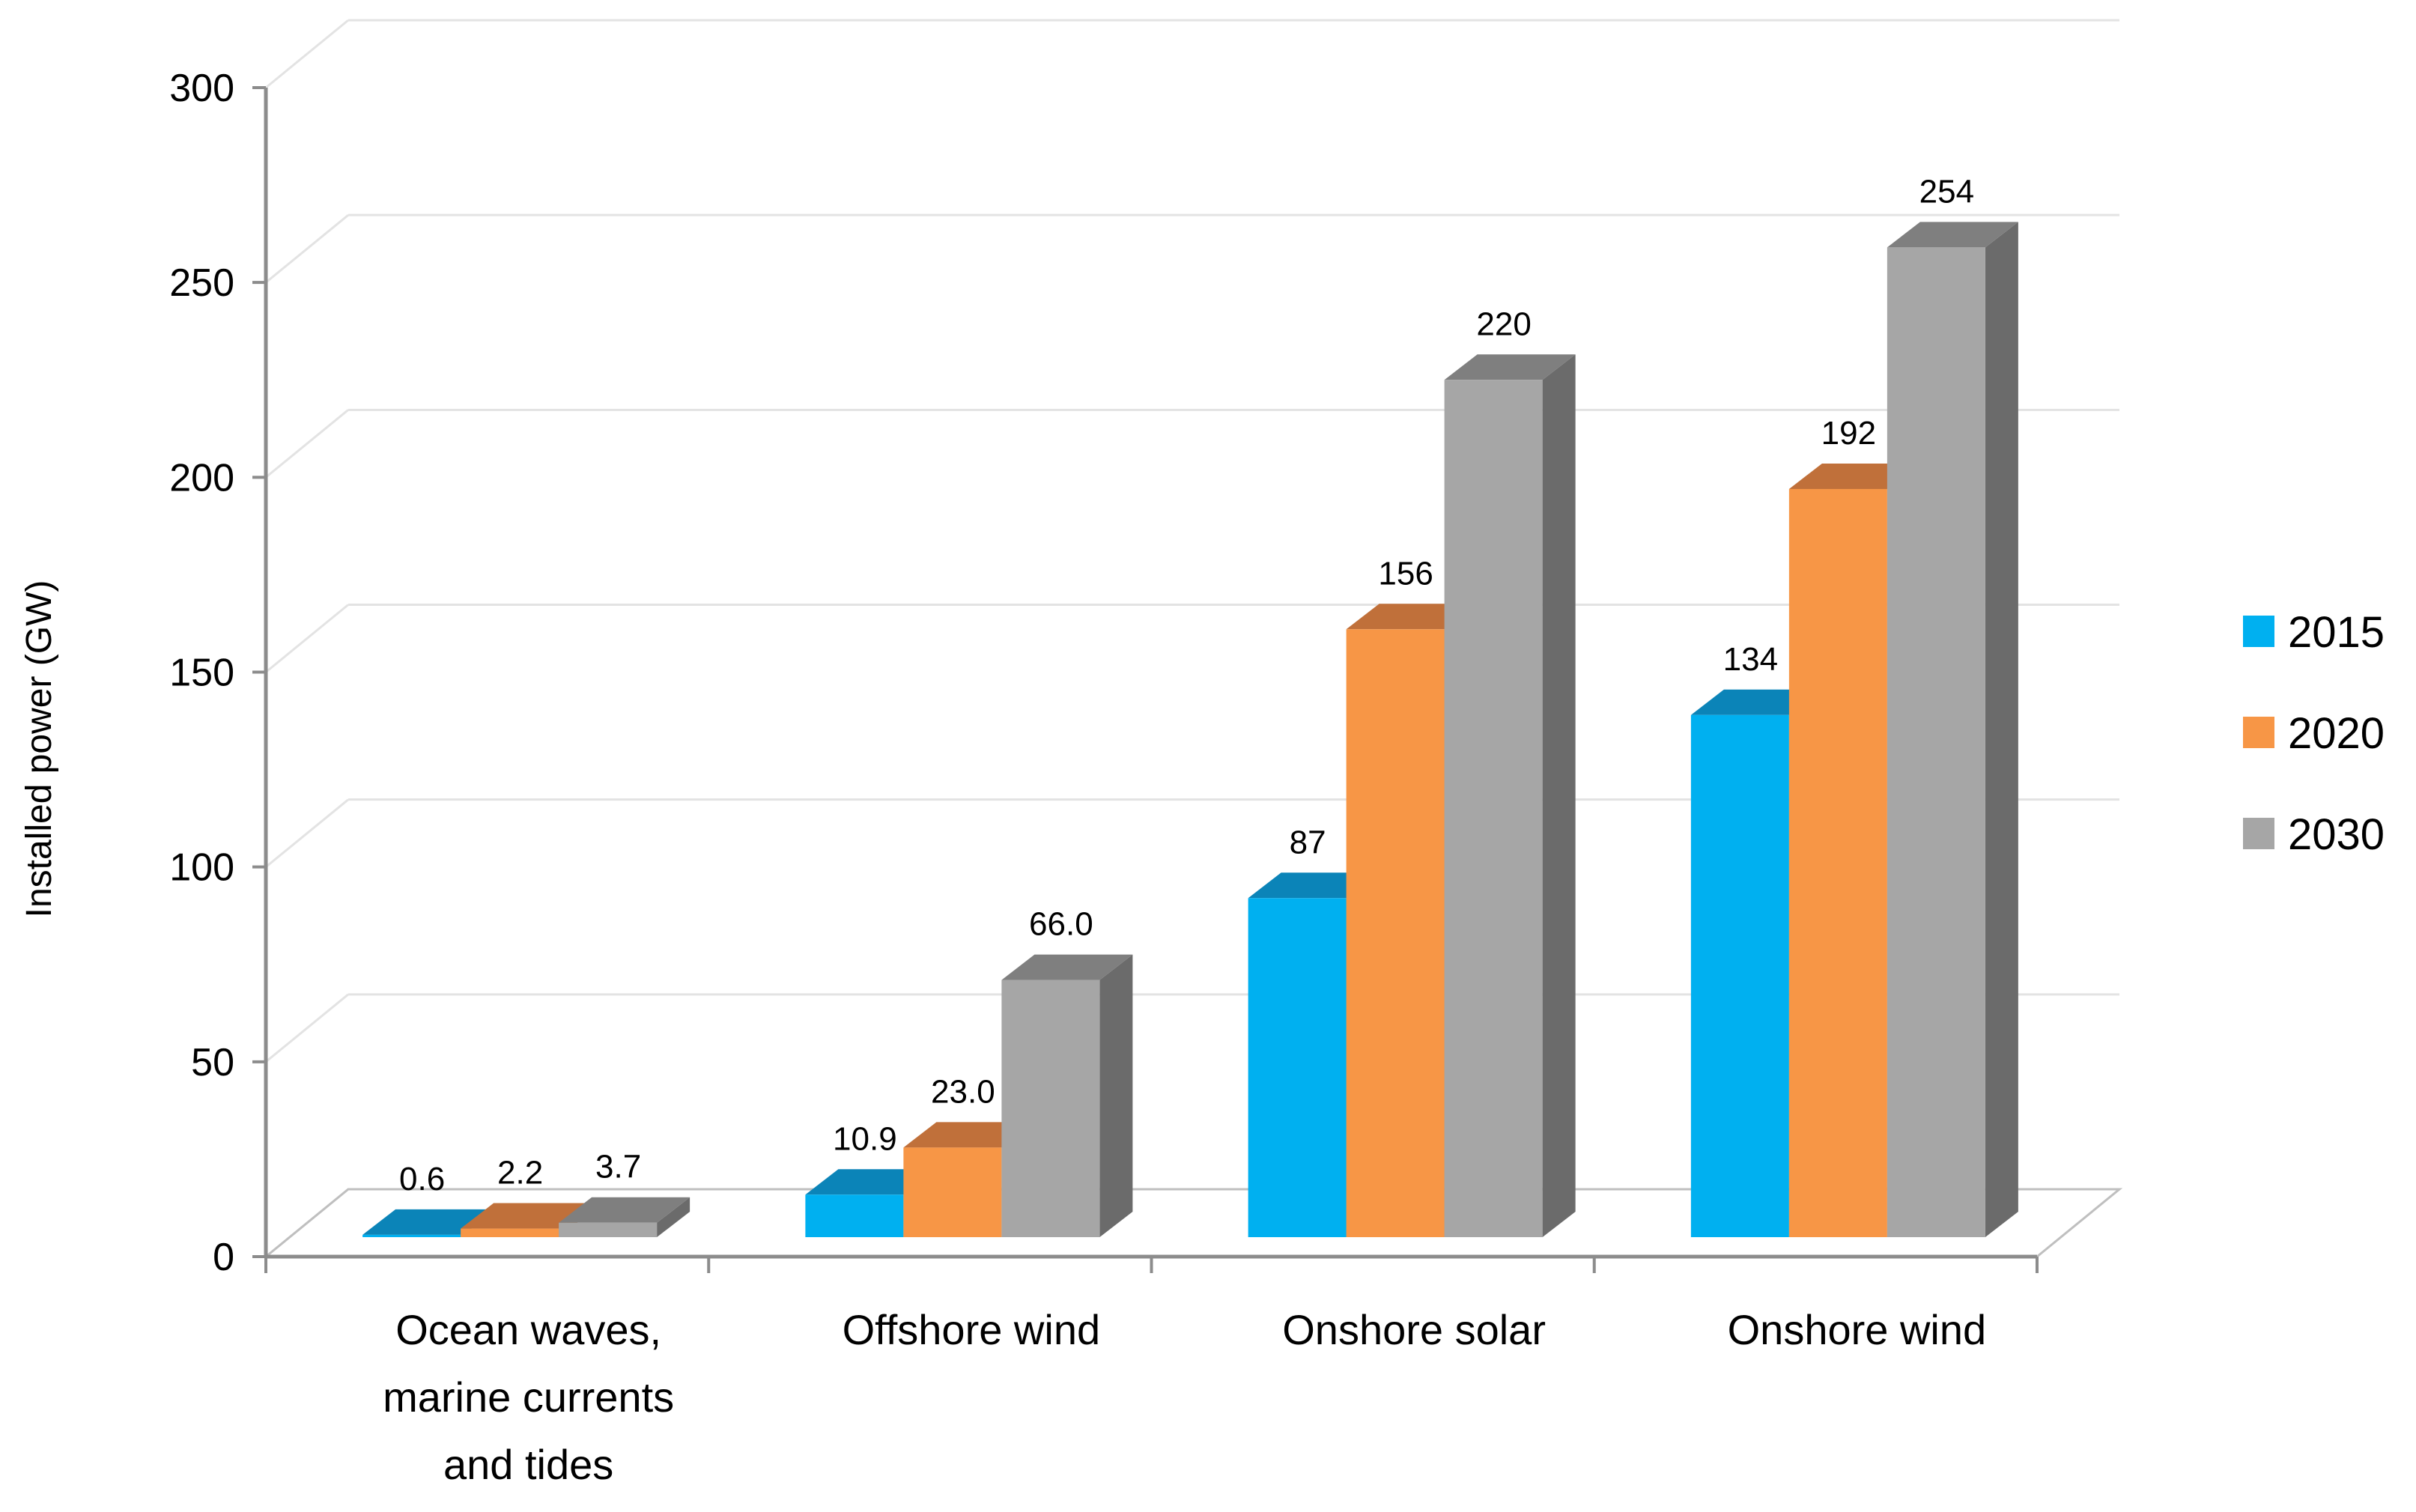 This screenshot has width=2416, height=1512. I want to click on data-label-2015-0: 0.6, so click(422, 1179).